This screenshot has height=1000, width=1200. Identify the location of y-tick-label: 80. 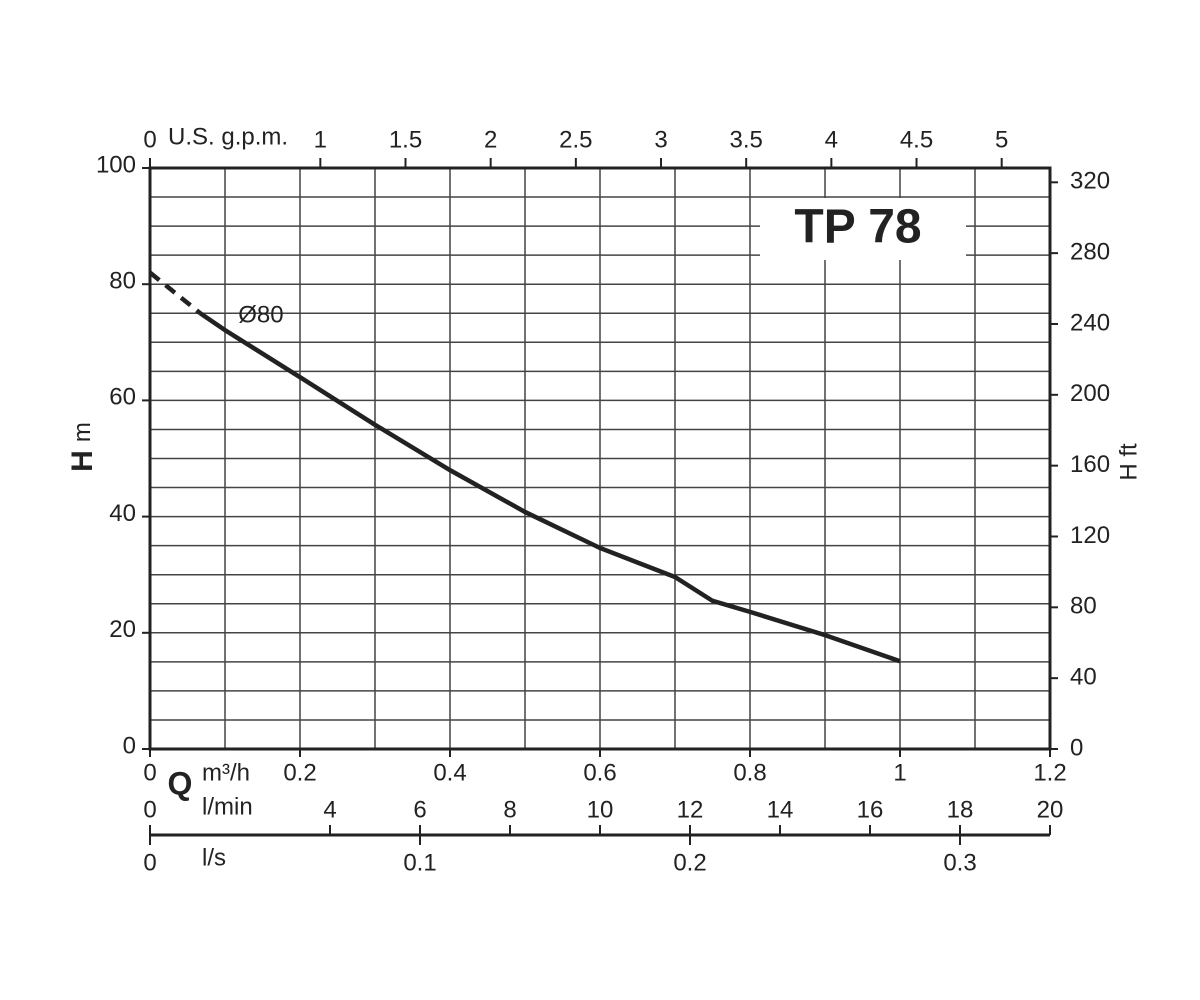
(122, 281).